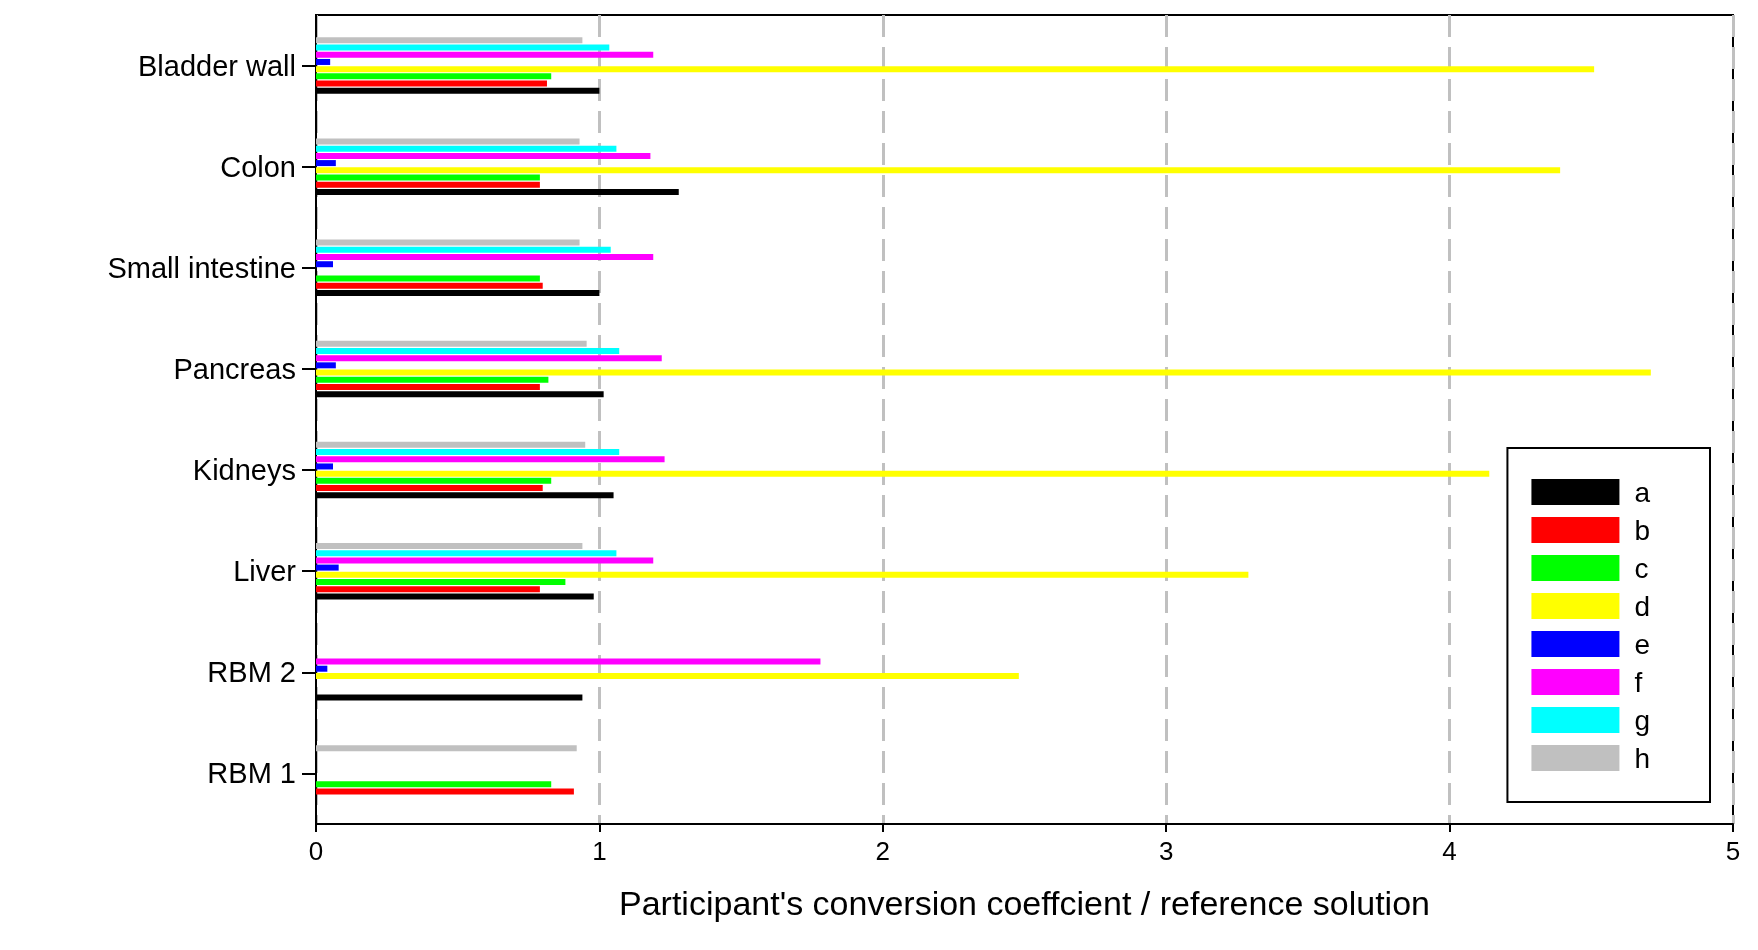  What do you see at coordinates (1642, 644) in the screenshot?
I see `legend-label: e` at bounding box center [1642, 644].